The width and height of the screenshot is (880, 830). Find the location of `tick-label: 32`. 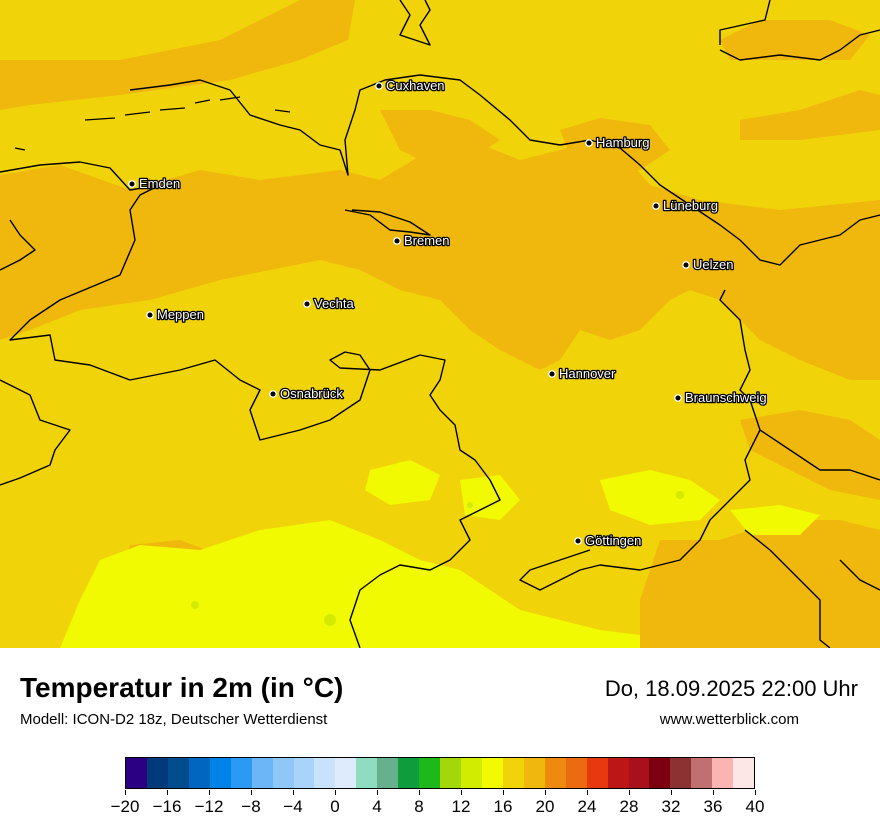

tick-label: 32 is located at coordinates (671, 806).